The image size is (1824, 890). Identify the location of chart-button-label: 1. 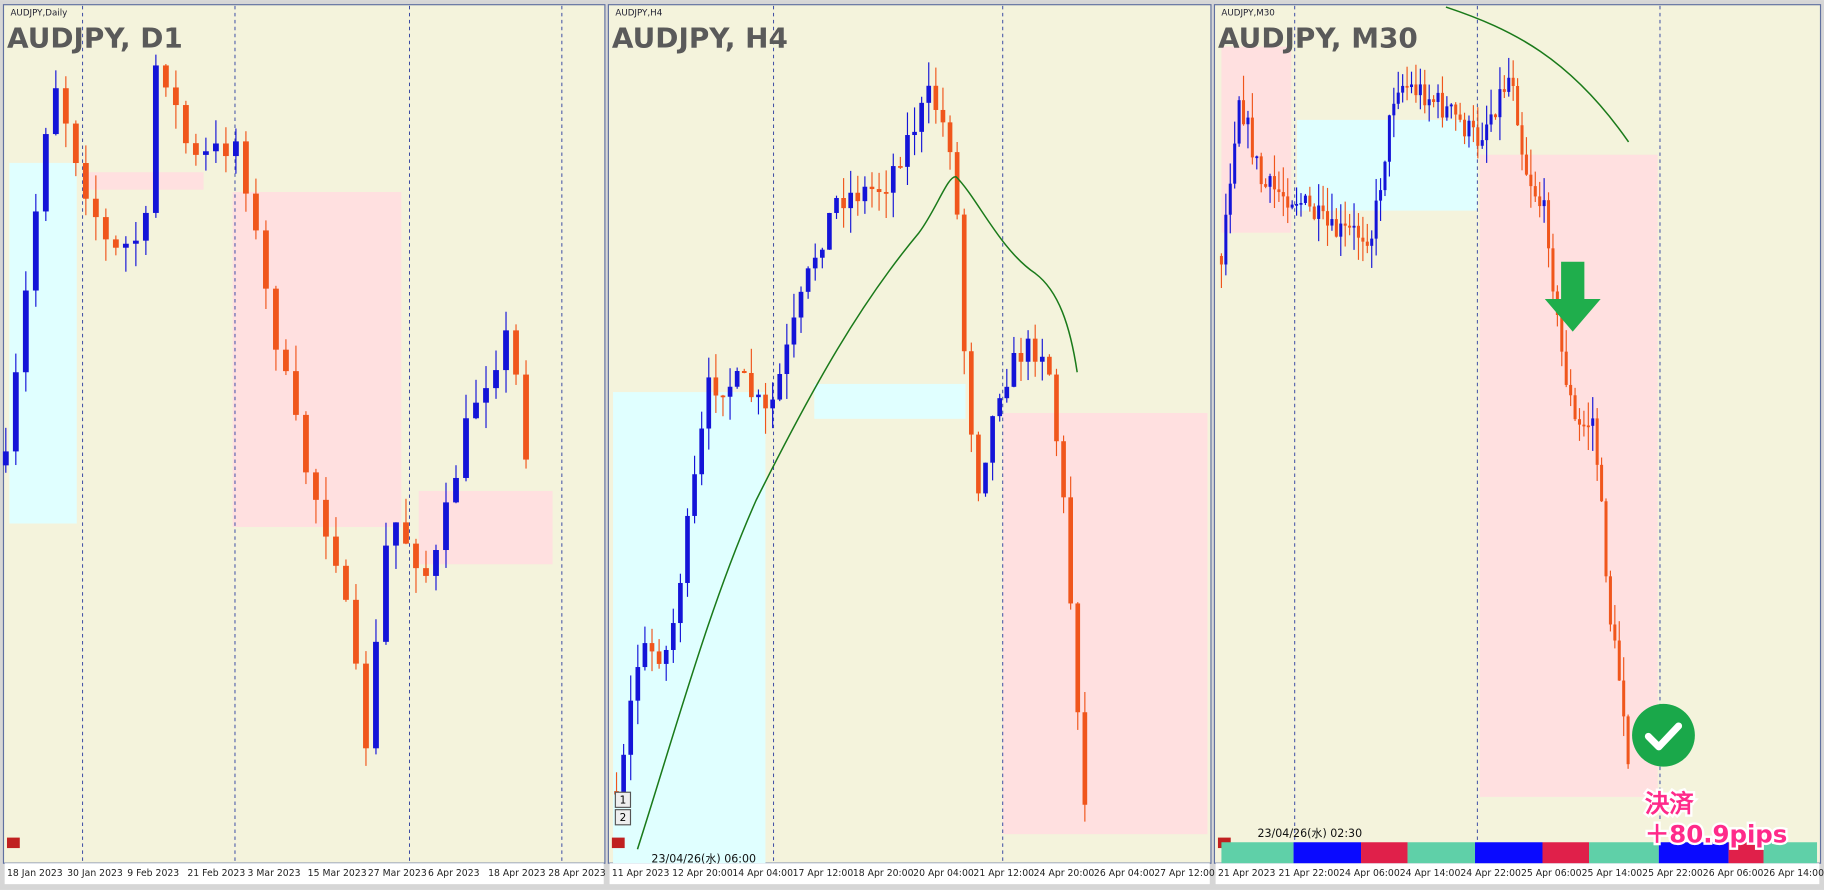
(623, 800).